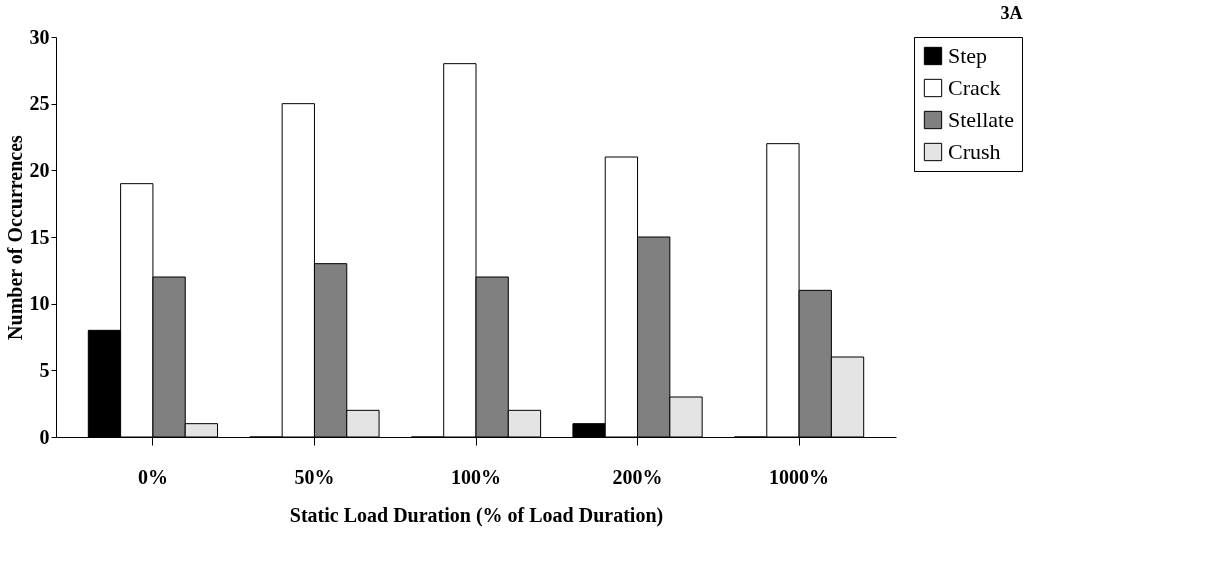 Image resolution: width=1205 pixels, height=575 pixels. What do you see at coordinates (637, 476) in the screenshot?
I see `x-tick-label: 200%` at bounding box center [637, 476].